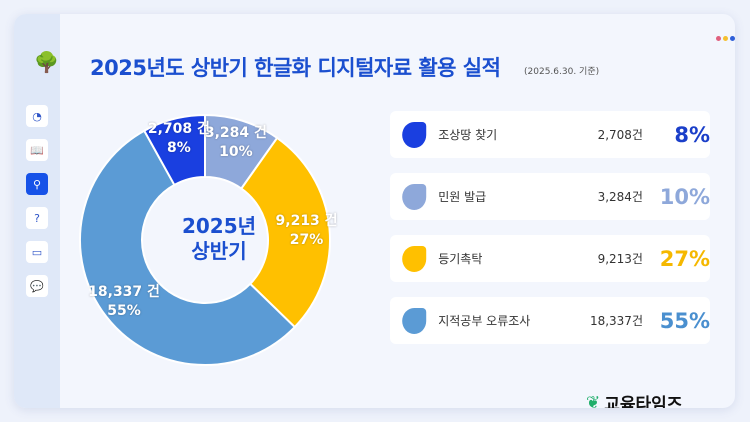 The width and height of the screenshot is (750, 422). I want to click on center-year: 2025년, so click(219, 226).